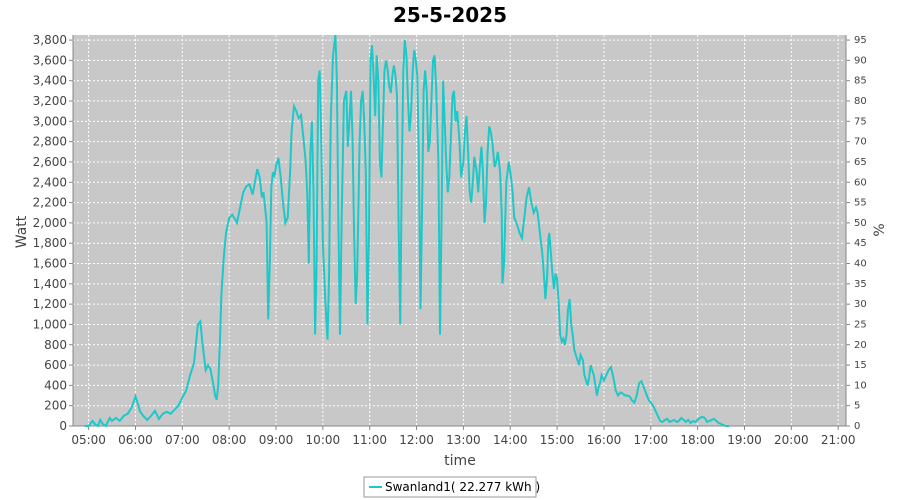 The image size is (900, 500). Describe the element at coordinates (50, 182) in the screenshot. I see `y-tick-label: 2,400` at that location.